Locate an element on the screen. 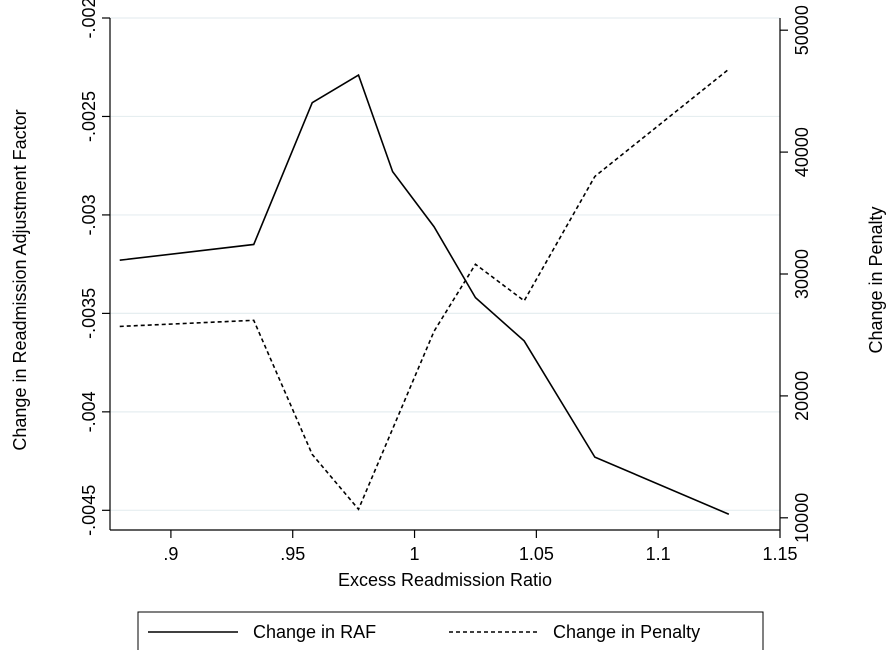 Image resolution: width=890 pixels, height=650 pixels. y2-tick-label-4: 50000 is located at coordinates (802, 30).